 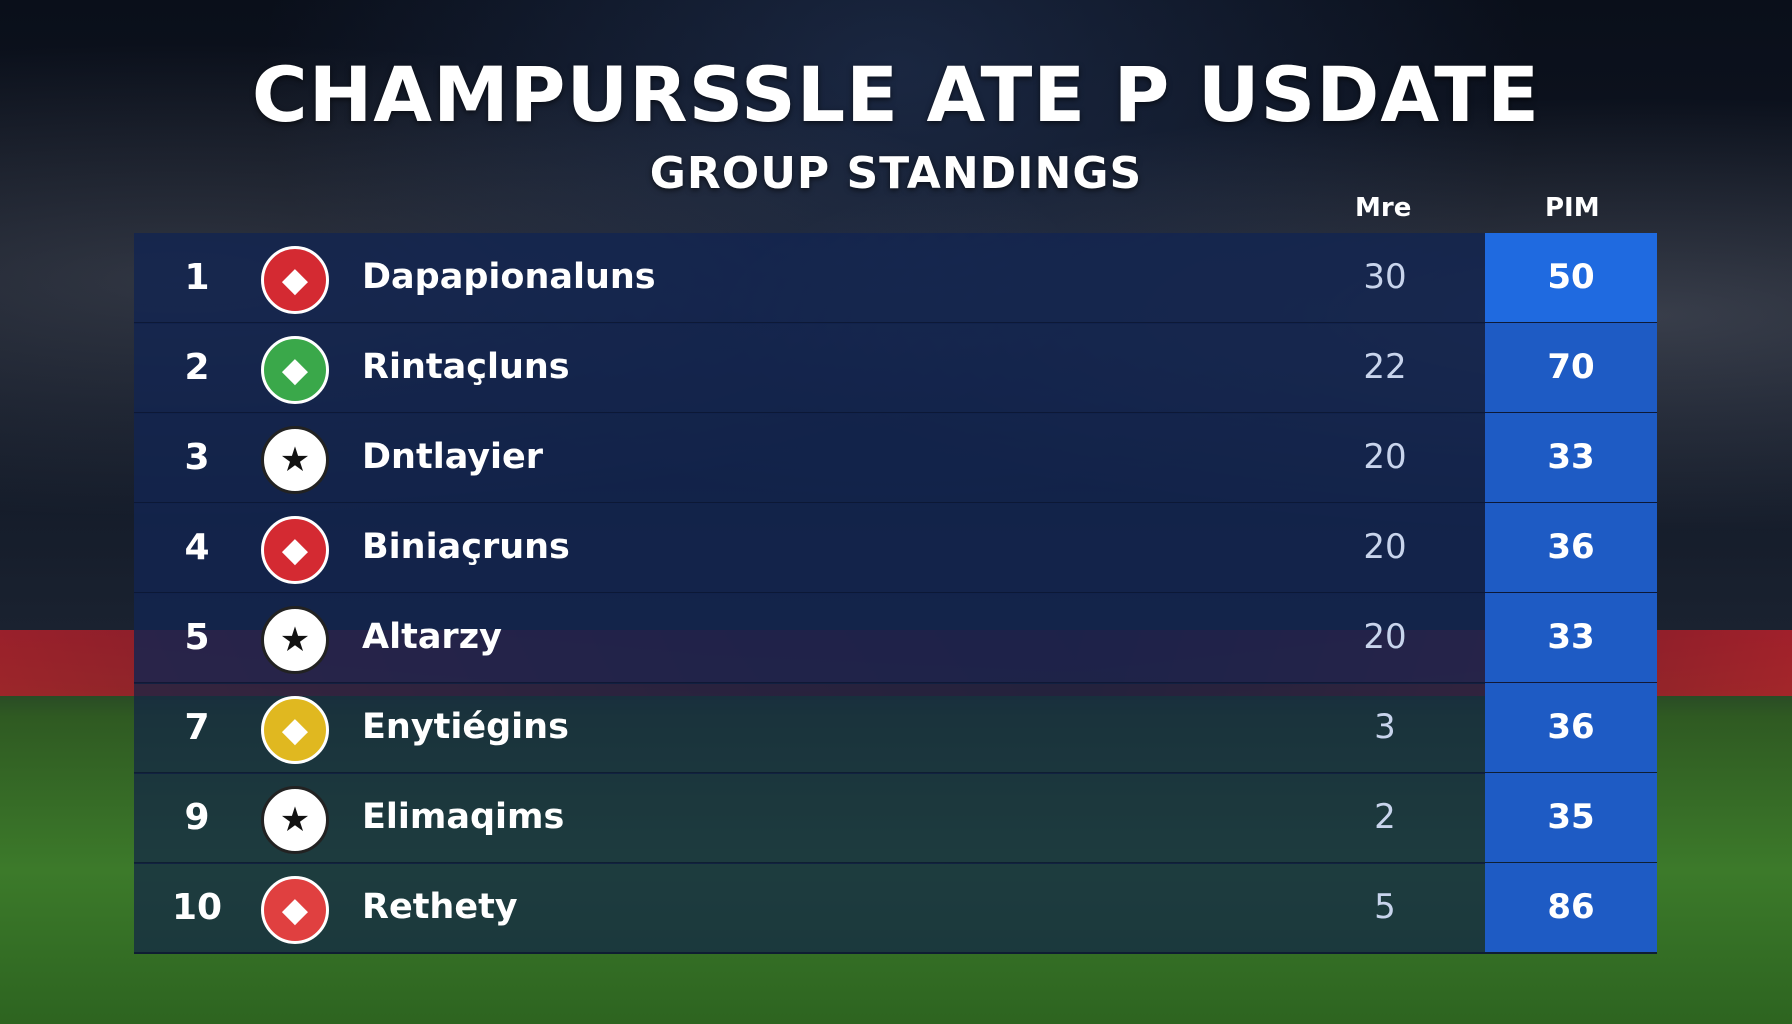 I want to click on table-row: 7 ◆ Enytiégins 3 36, so click(x=895, y=728).